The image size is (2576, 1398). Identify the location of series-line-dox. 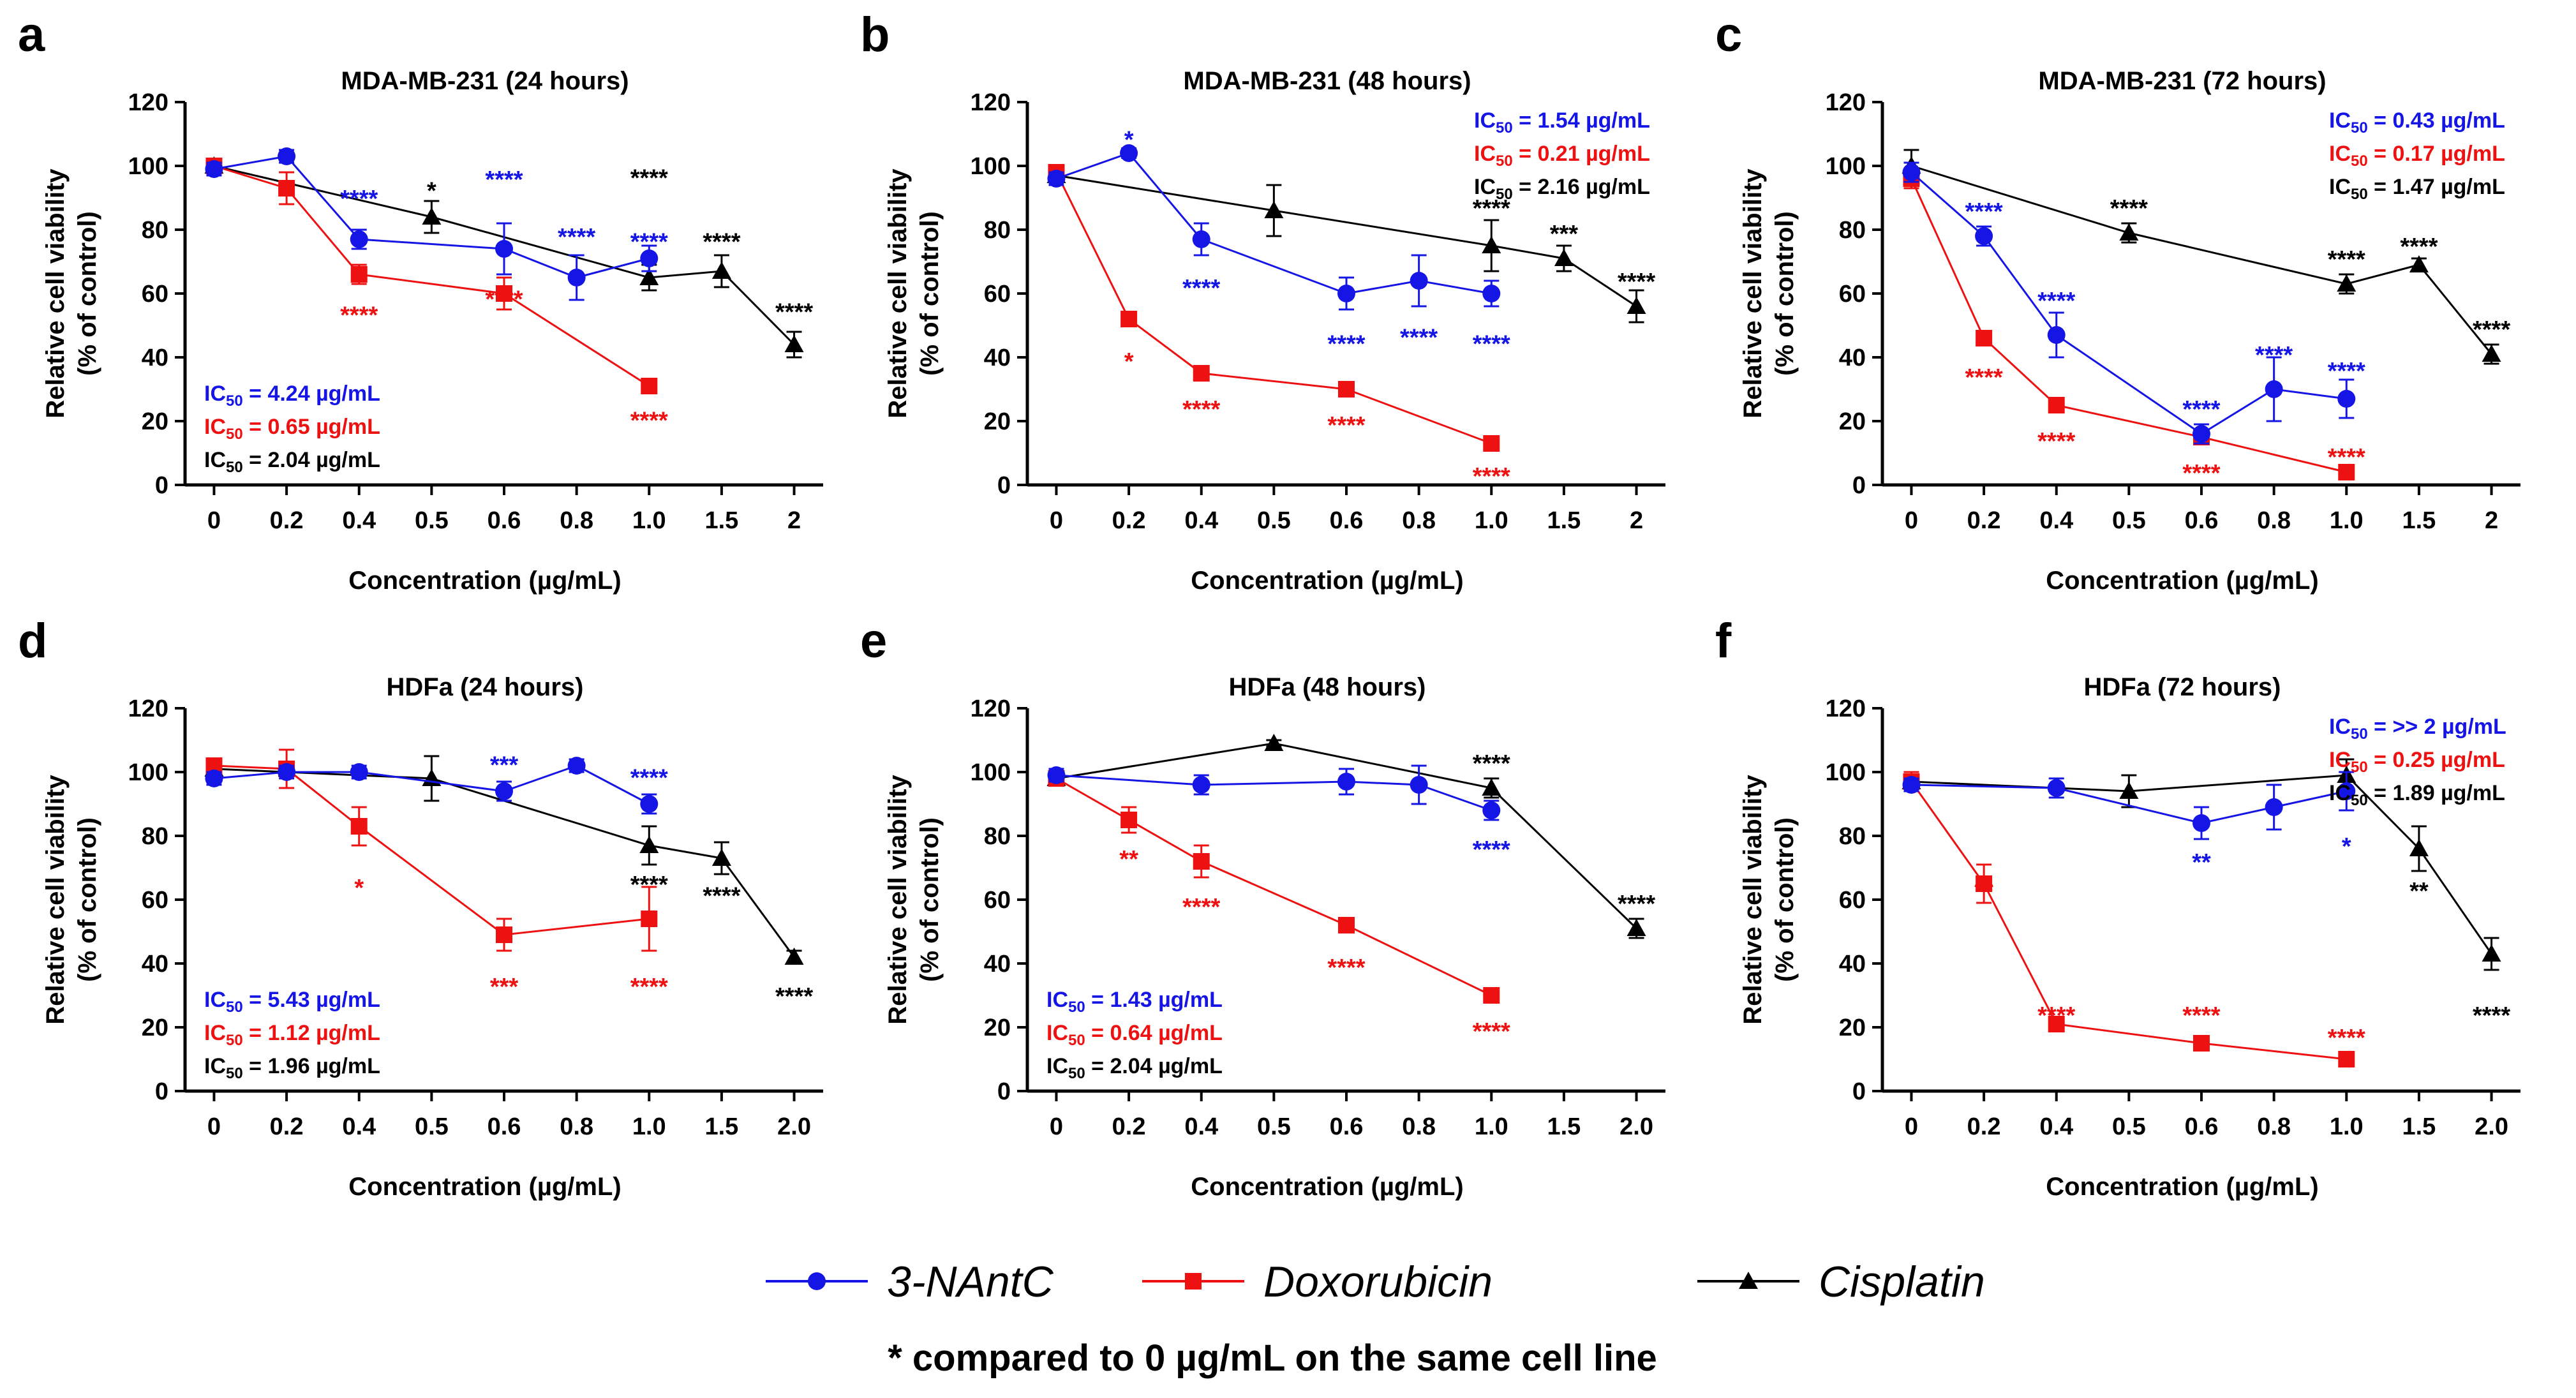
(2128, 921).